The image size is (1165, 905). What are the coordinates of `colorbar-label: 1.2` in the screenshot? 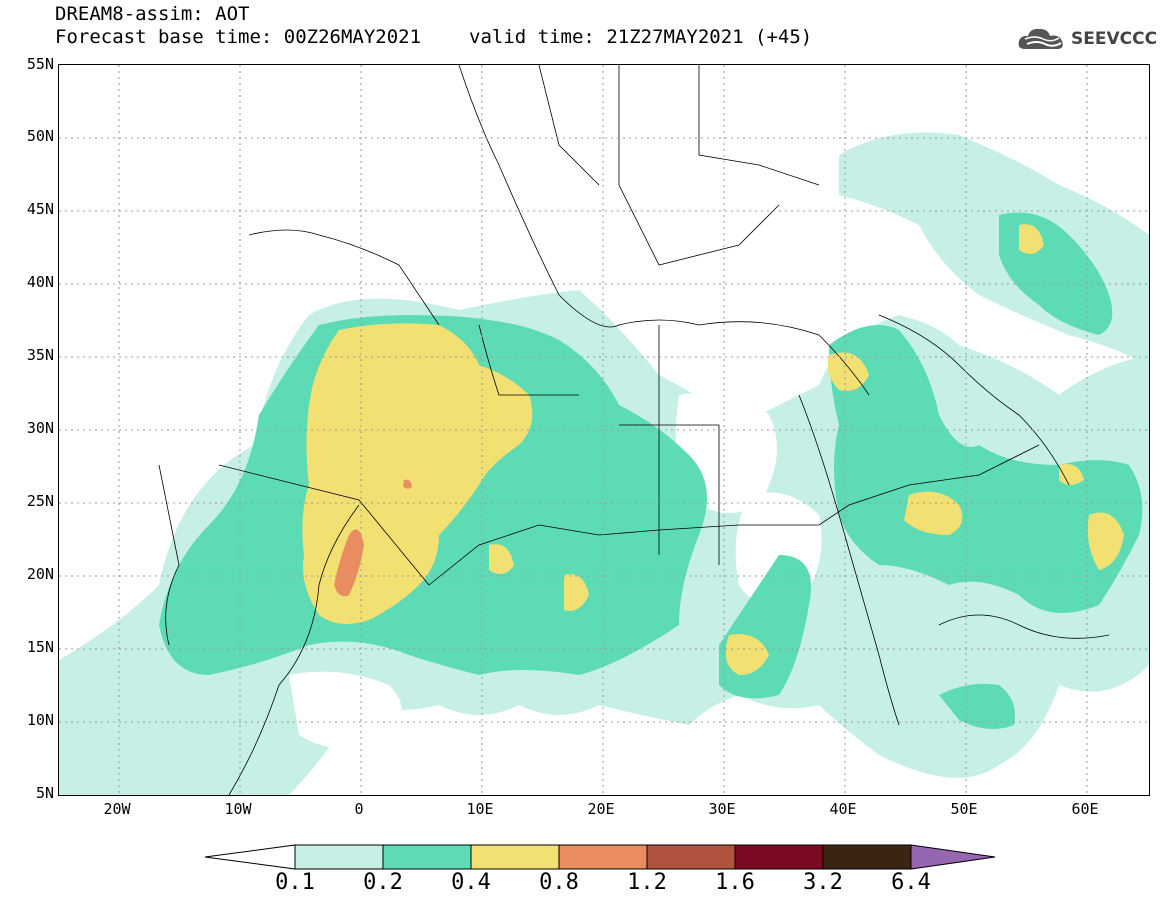 It's located at (647, 882).